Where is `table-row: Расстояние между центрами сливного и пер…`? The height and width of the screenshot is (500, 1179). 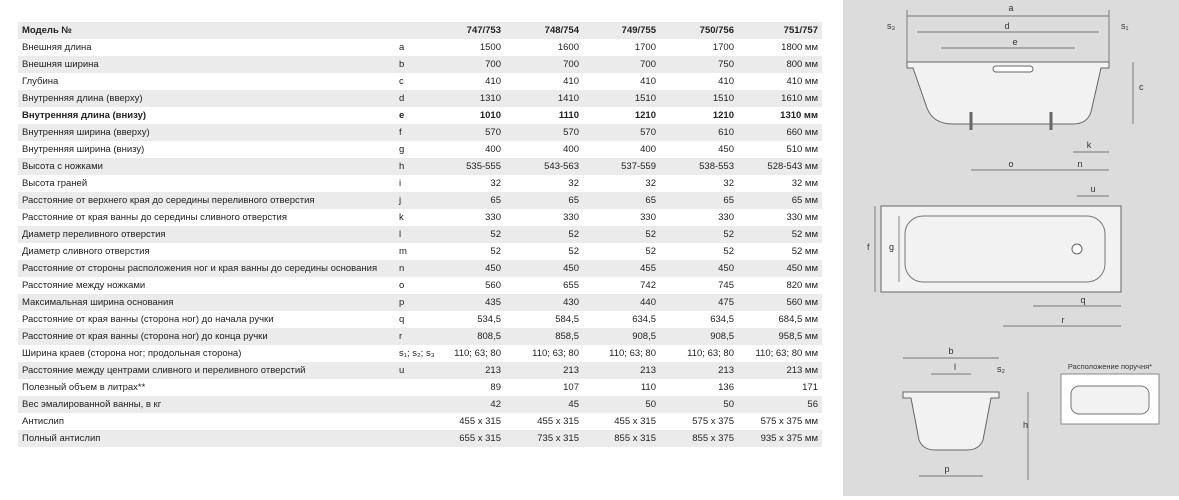
table-row: Расстояние между центрами сливного и пер… is located at coordinates (420, 370).